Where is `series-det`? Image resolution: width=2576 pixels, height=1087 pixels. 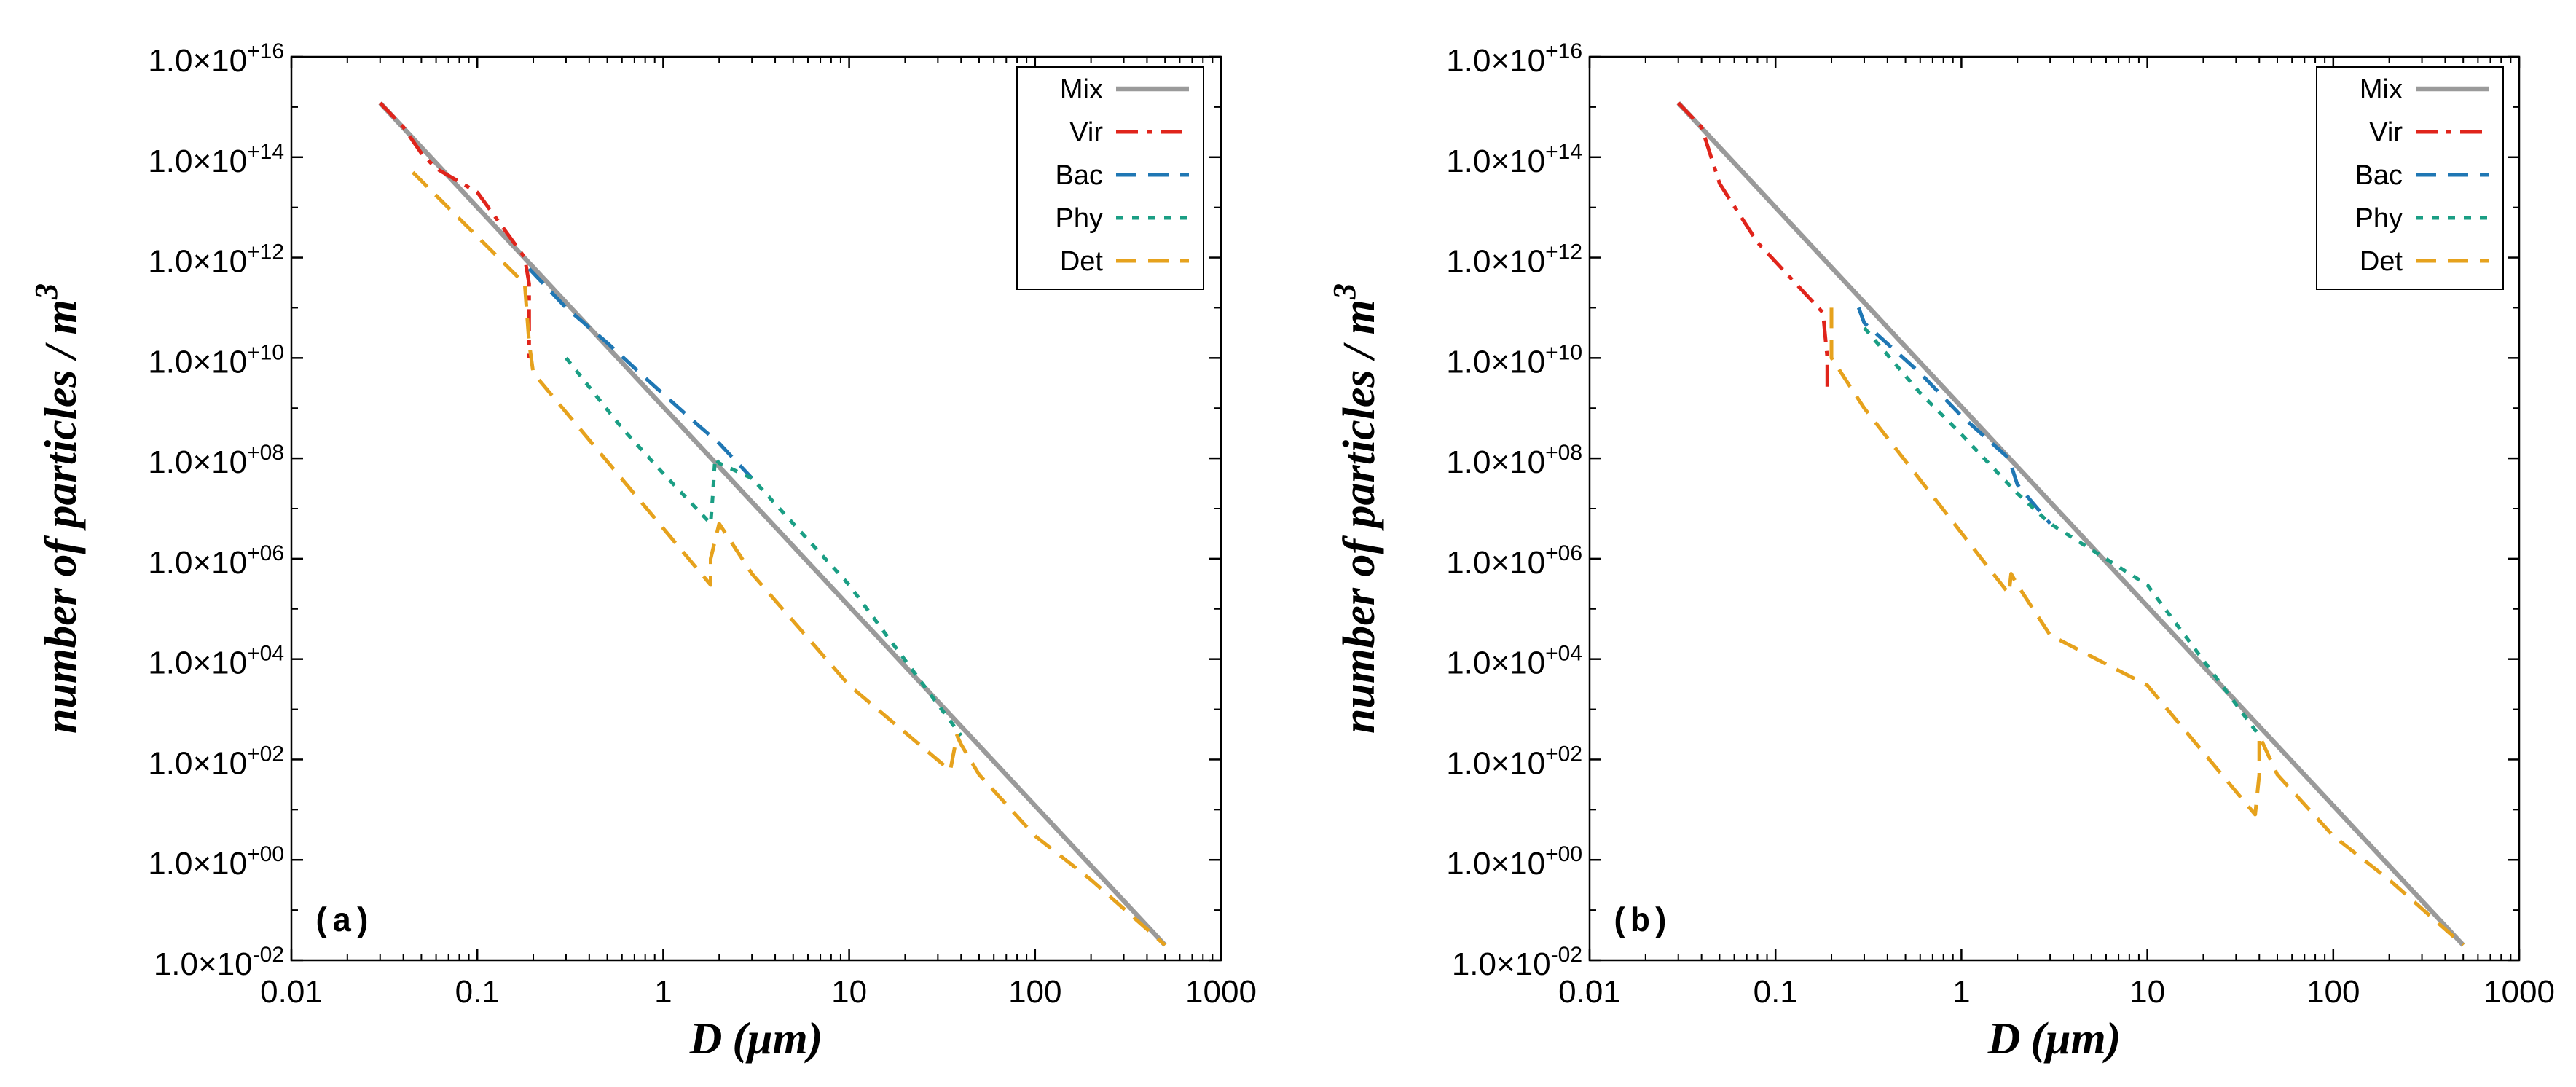
series-det is located at coordinates (2147, 627).